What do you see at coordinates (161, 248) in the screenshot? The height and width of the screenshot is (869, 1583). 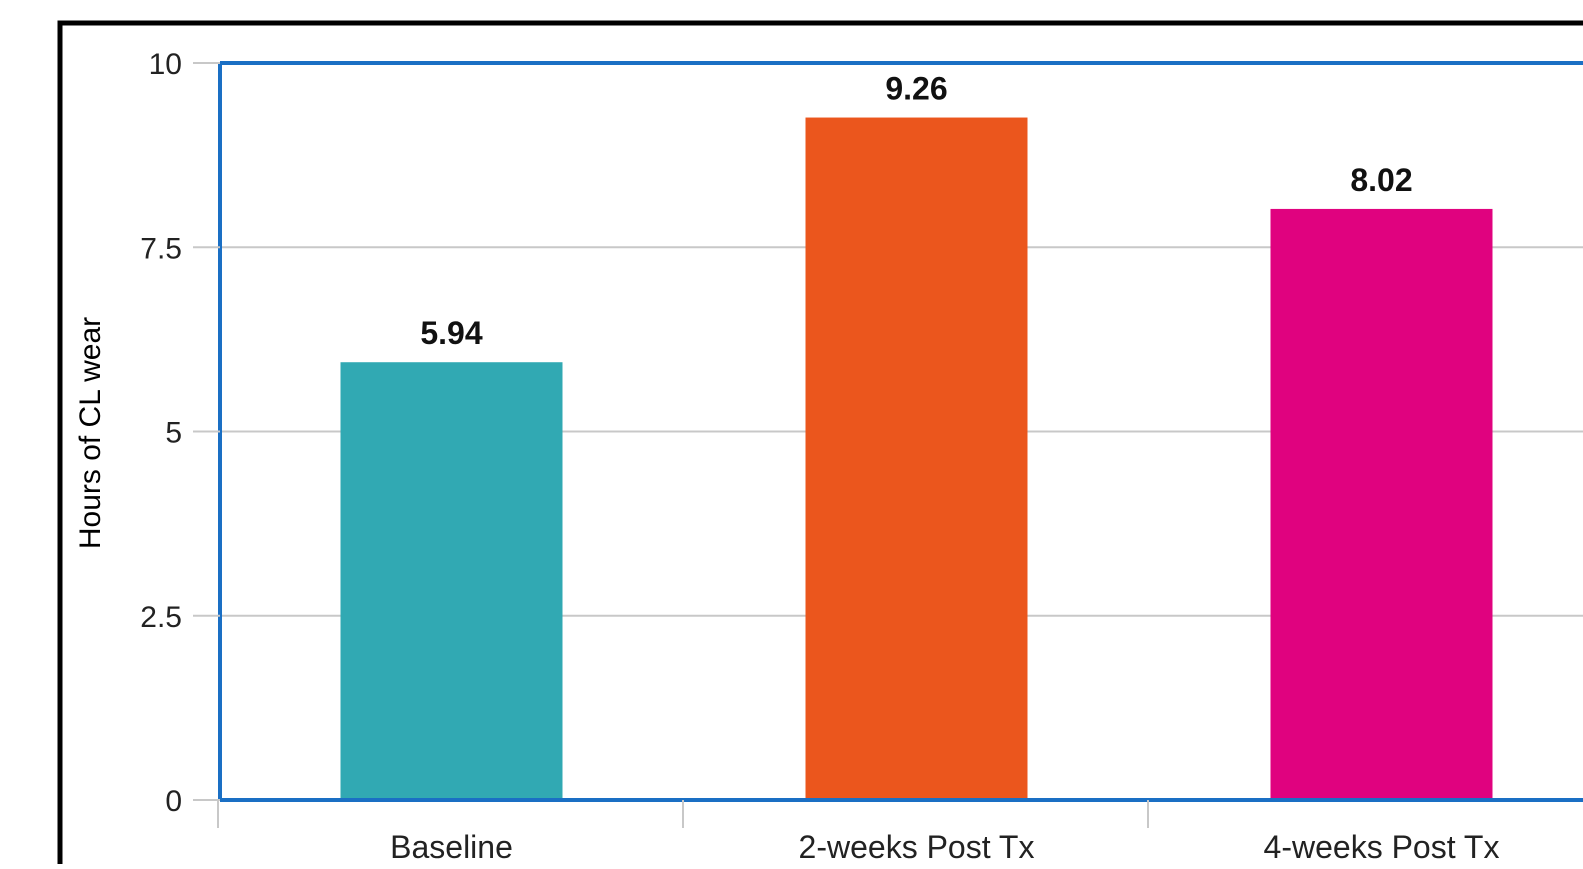 I see `y-tick-label: 7.5` at bounding box center [161, 248].